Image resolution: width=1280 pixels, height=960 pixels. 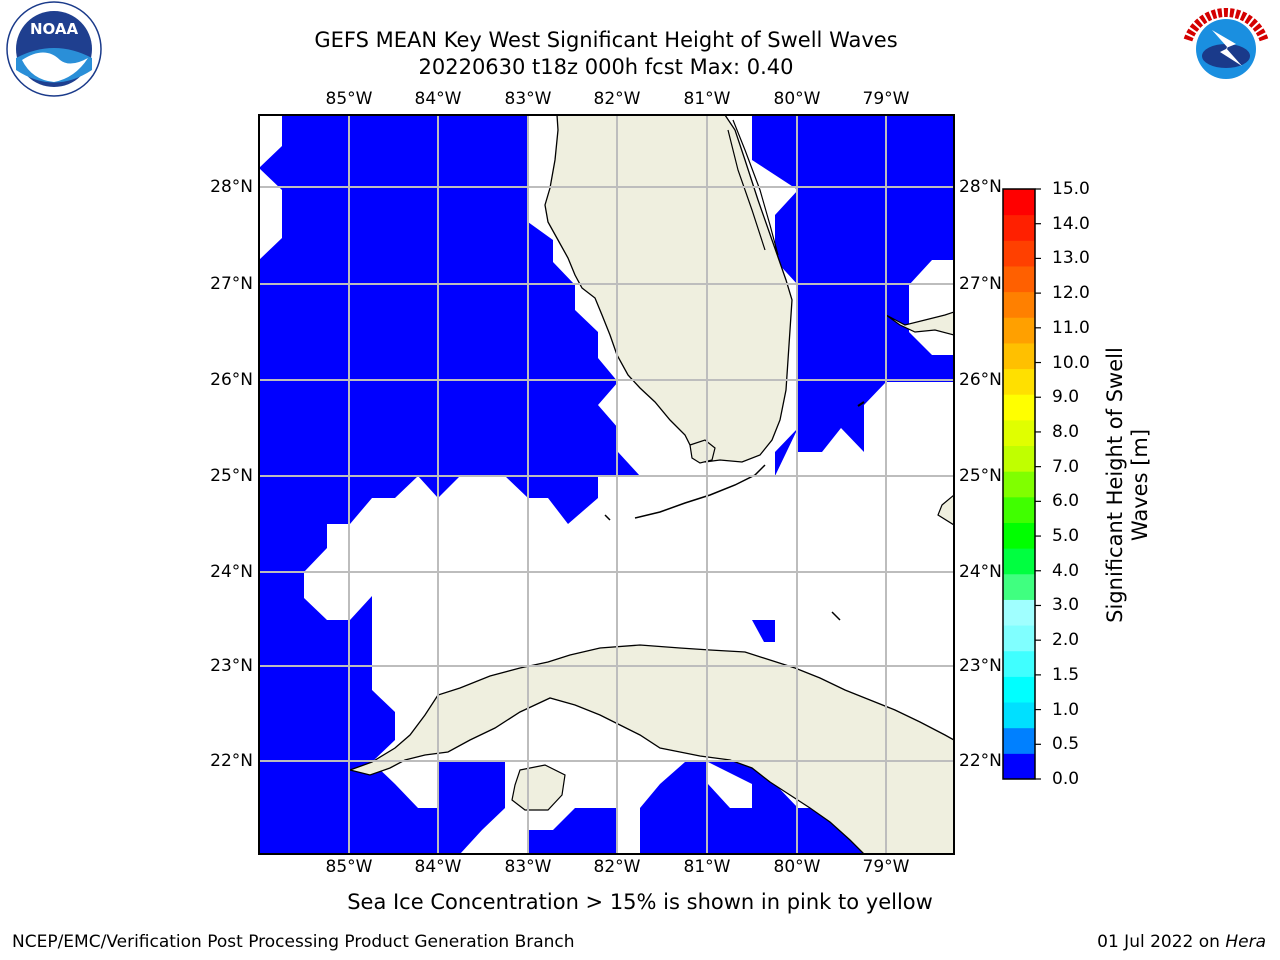 What do you see at coordinates (54, 29) in the screenshot?
I see `noaa-logo-text: NOAA` at bounding box center [54, 29].